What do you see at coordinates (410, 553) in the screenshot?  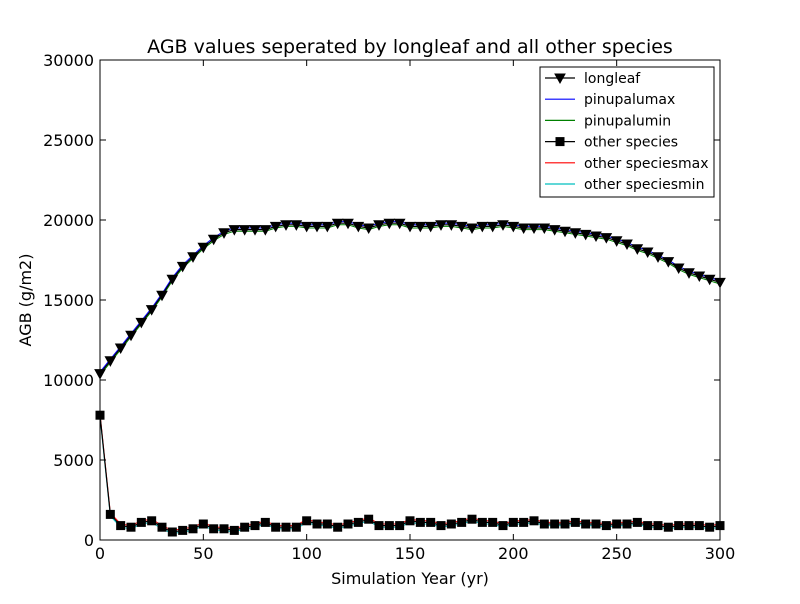 I see `x-tick-label: 150` at bounding box center [410, 553].